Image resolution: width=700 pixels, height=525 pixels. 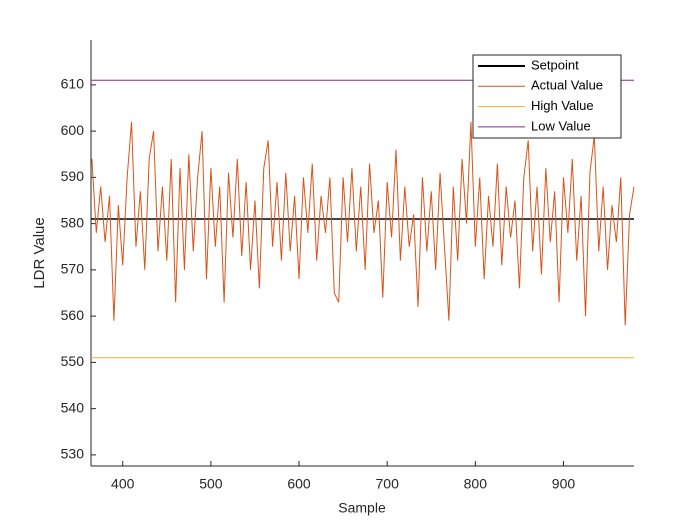 I want to click on legend-box, so click(x=547, y=96).